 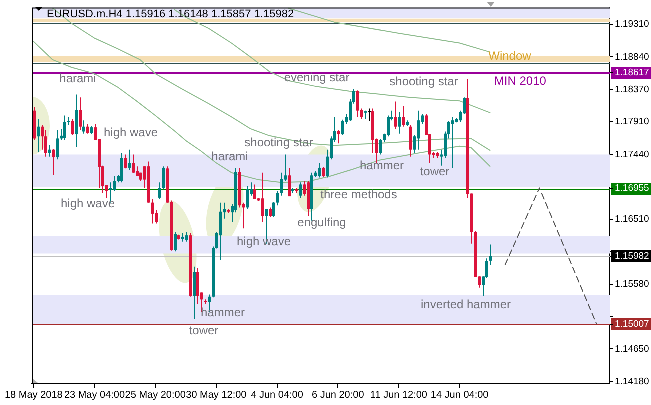 What do you see at coordinates (632, 188) in the screenshot?
I see `y-tick-label: 1.16955` at bounding box center [632, 188].